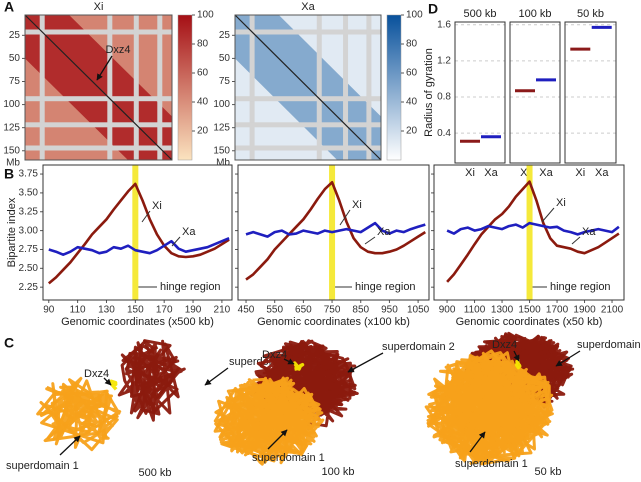 The width and height of the screenshot is (641, 482). What do you see at coordinates (525, 173) in the screenshot?
I see `x-tick-label: Xi` at bounding box center [525, 173].